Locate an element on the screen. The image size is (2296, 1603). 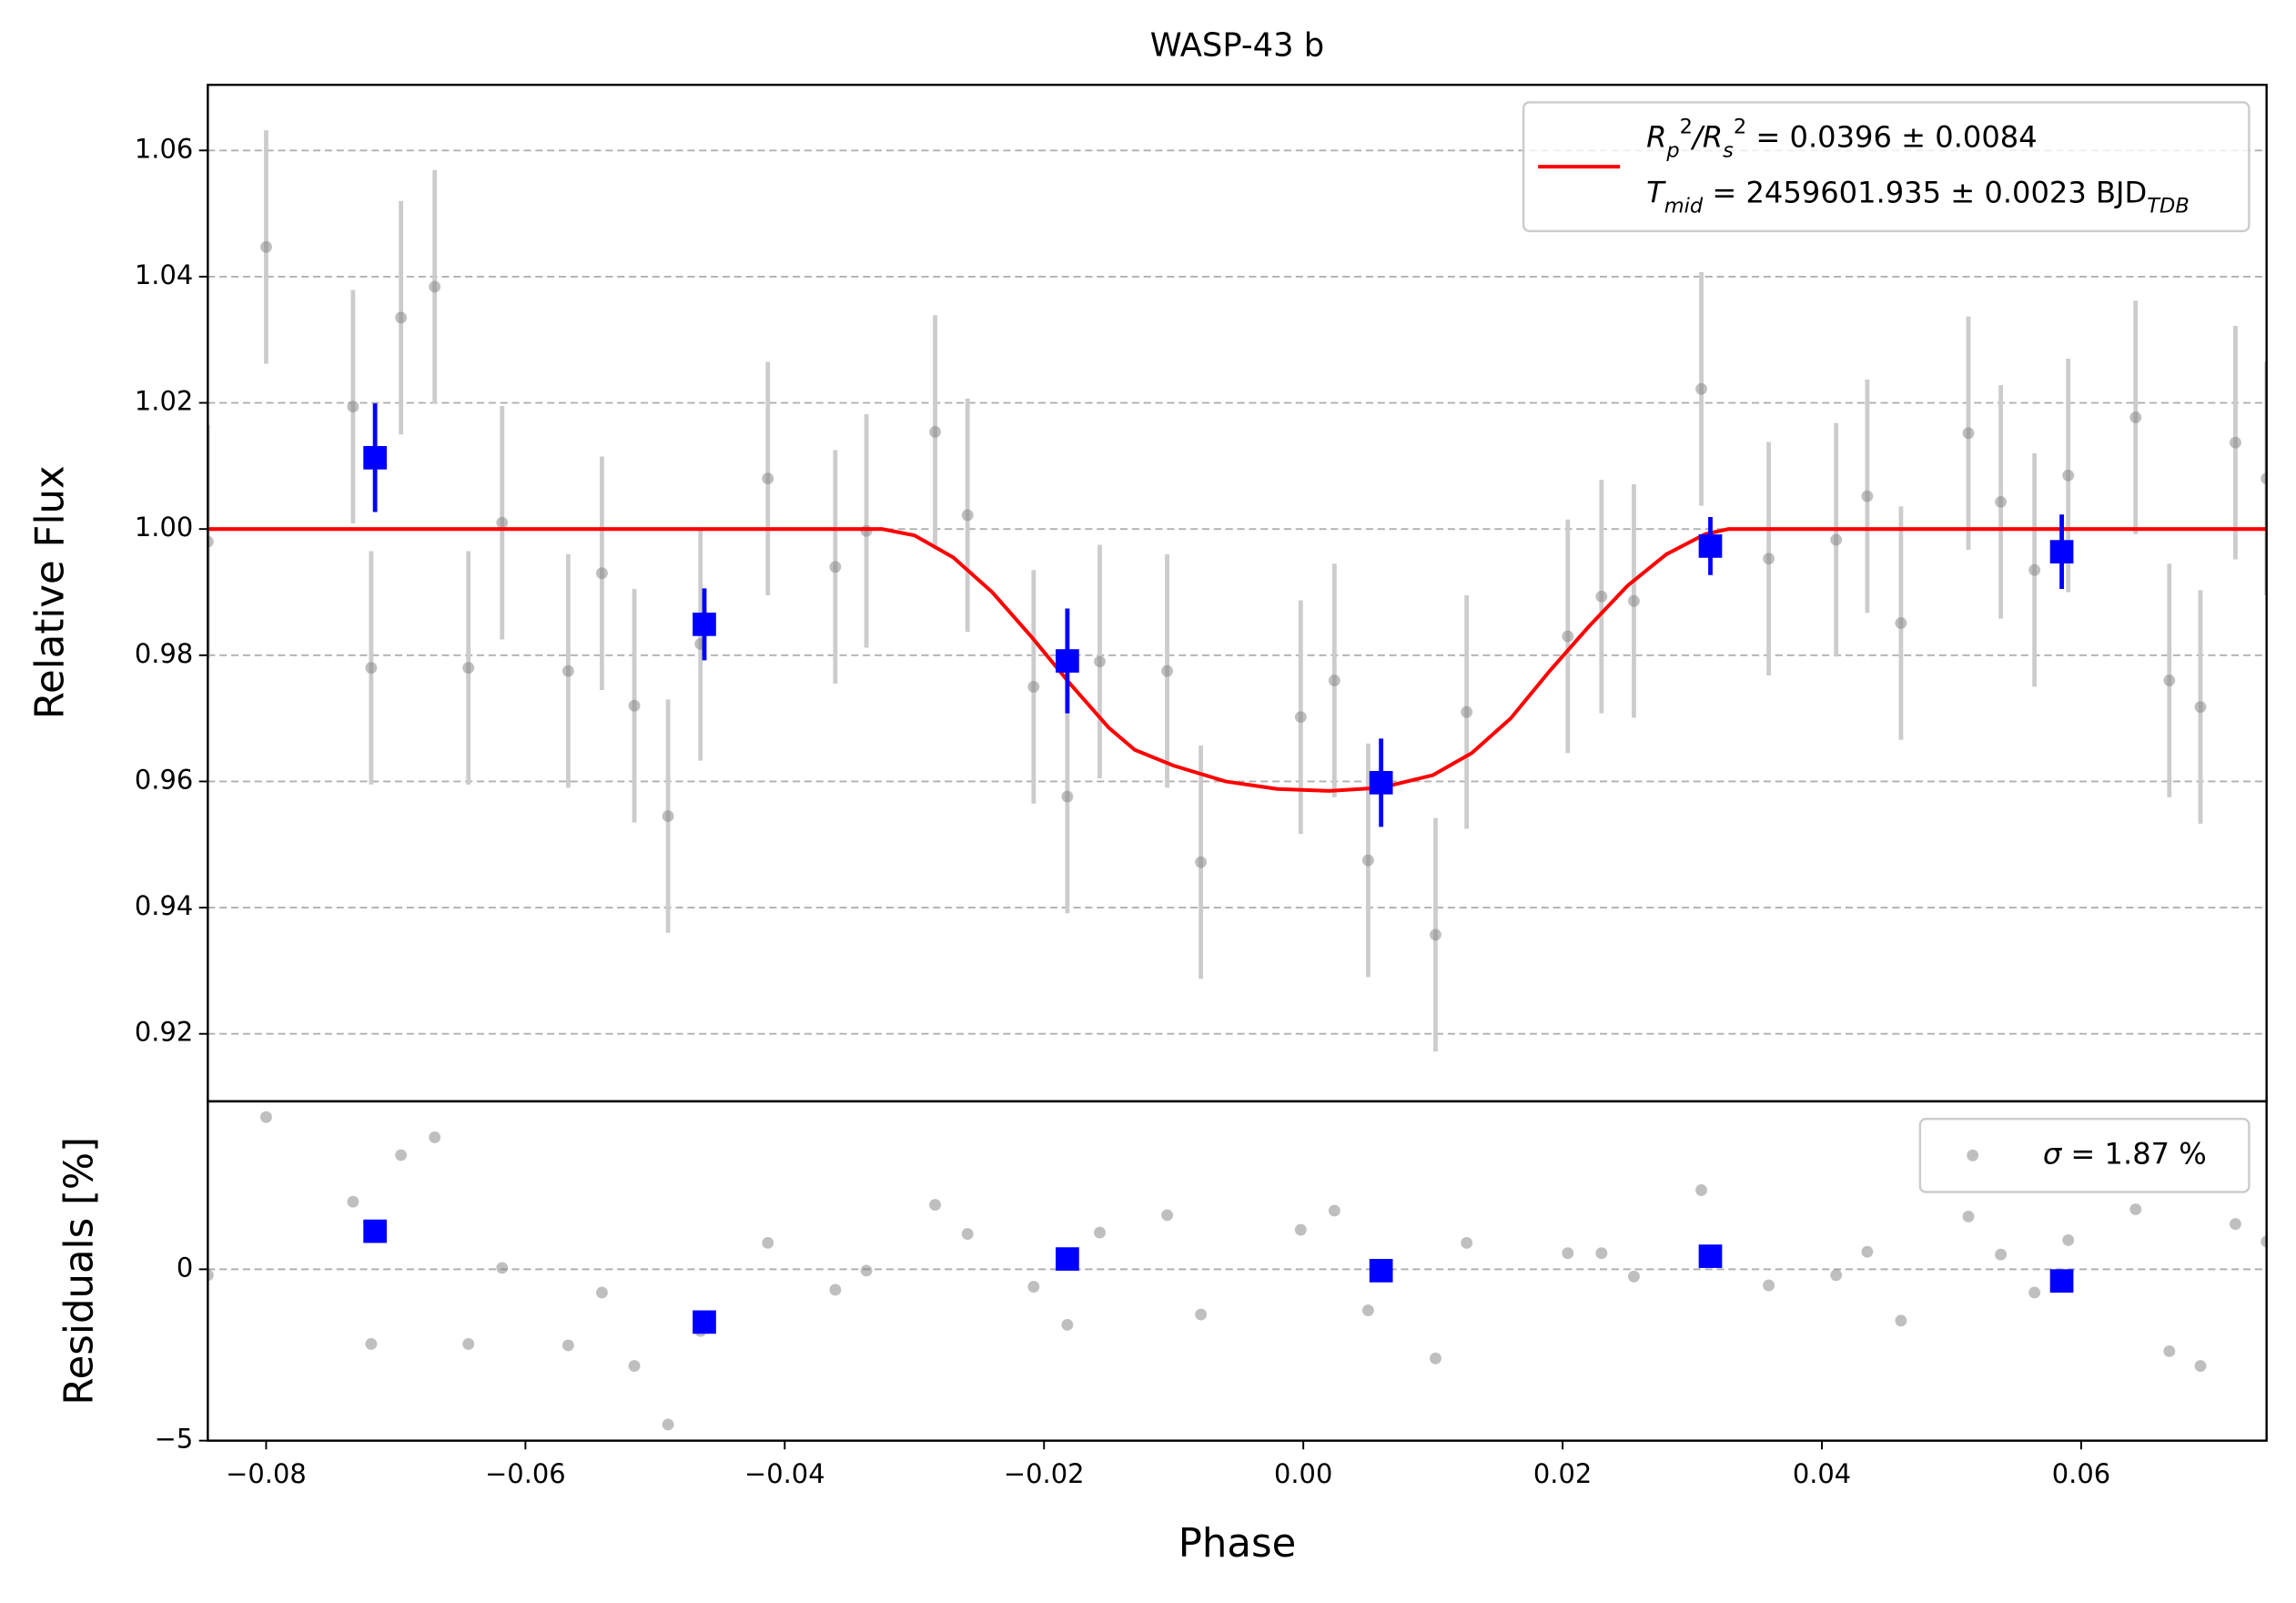
x-tick-label: −0.08 is located at coordinates (267, 1473).